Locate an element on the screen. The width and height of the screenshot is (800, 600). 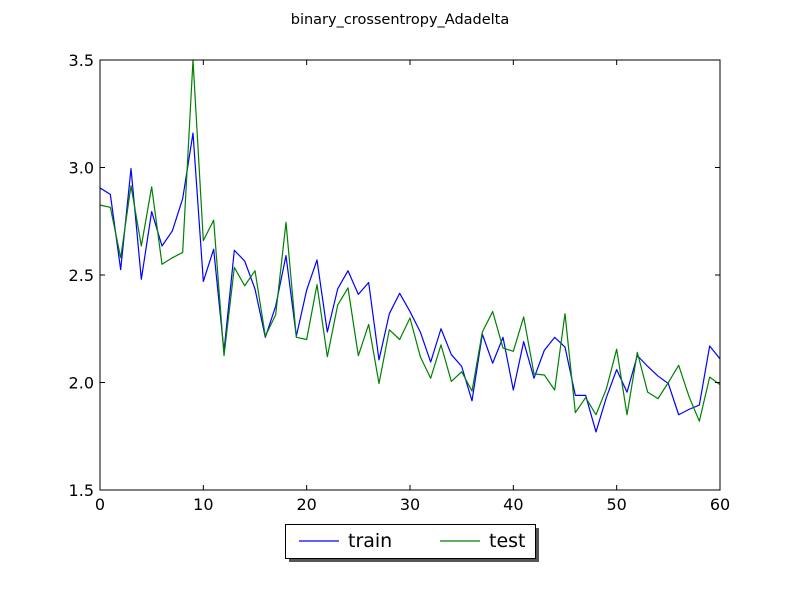
legend-label-train: train is located at coordinates (370, 541).